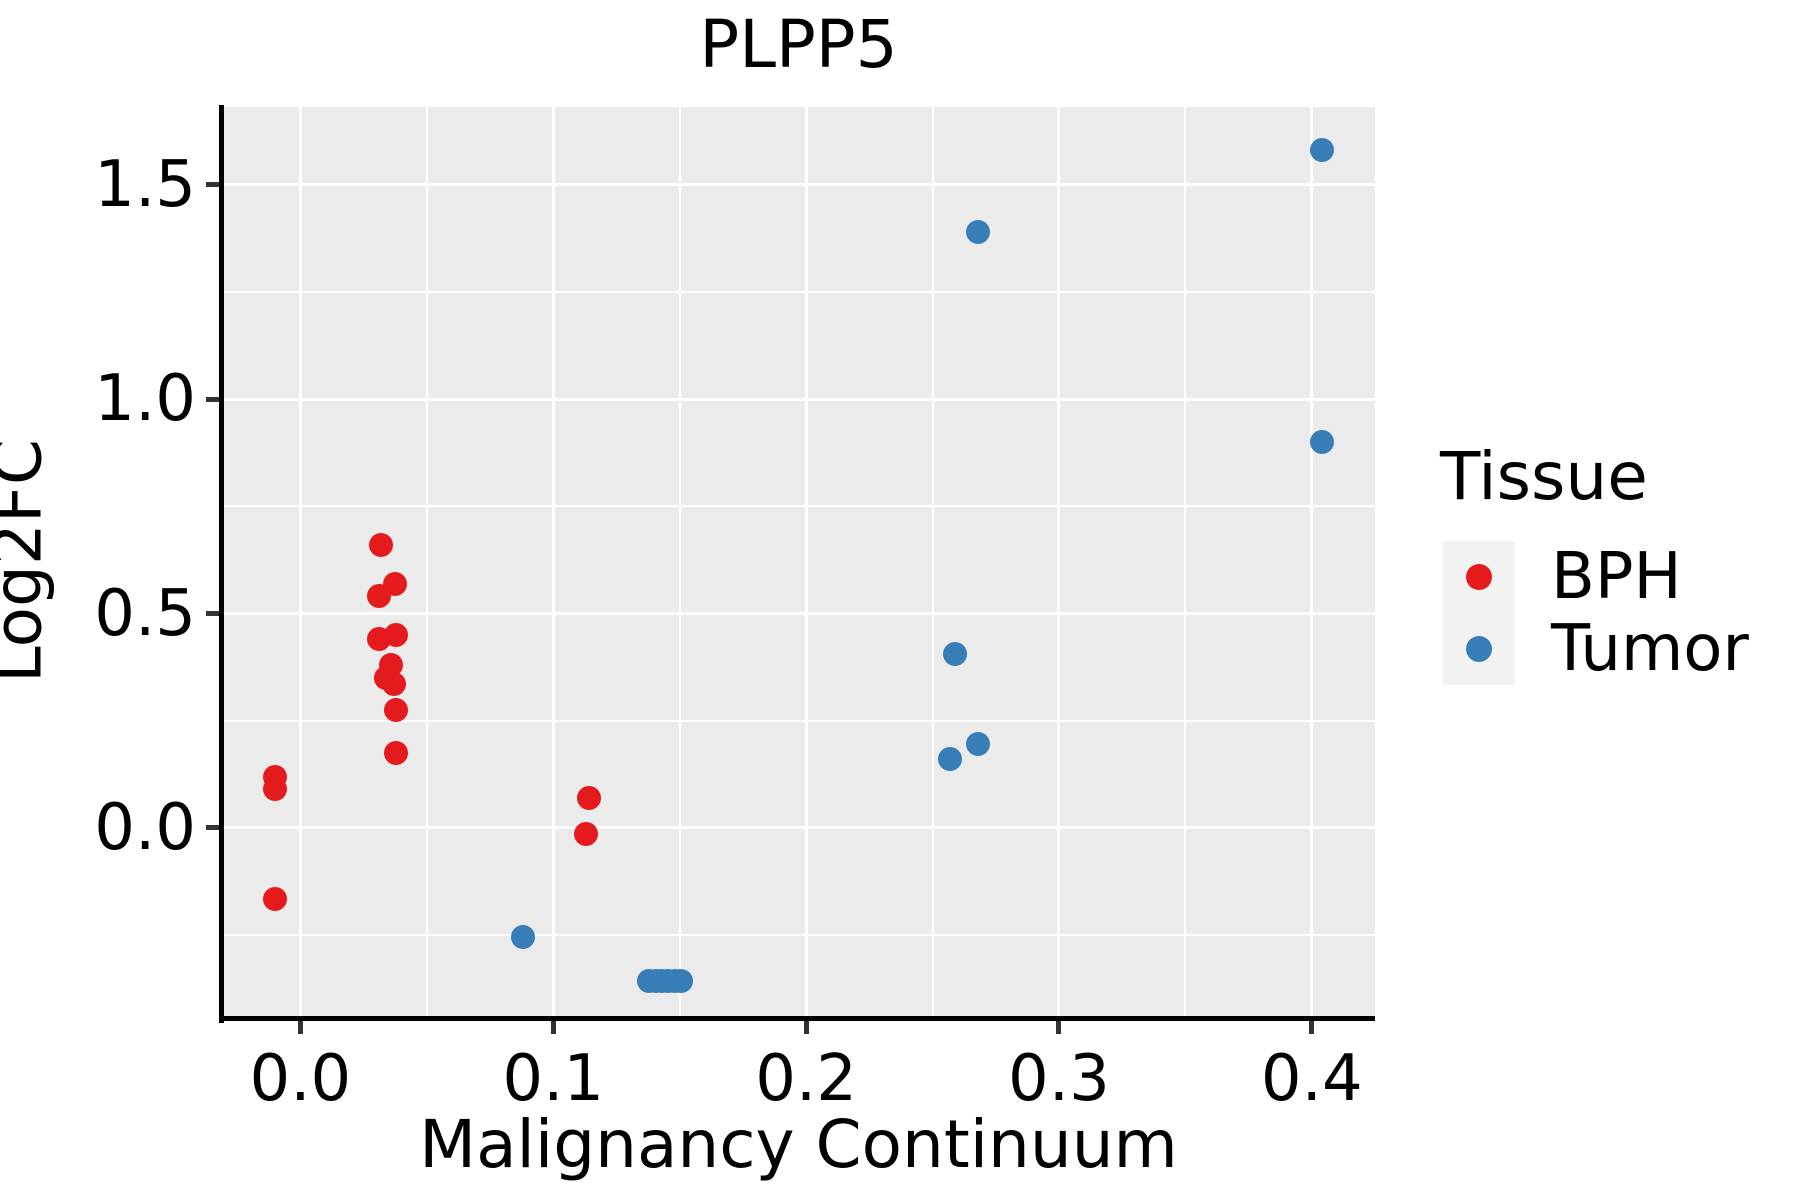  I want to click on legend-item-bph: BPH, so click(1593, 577).